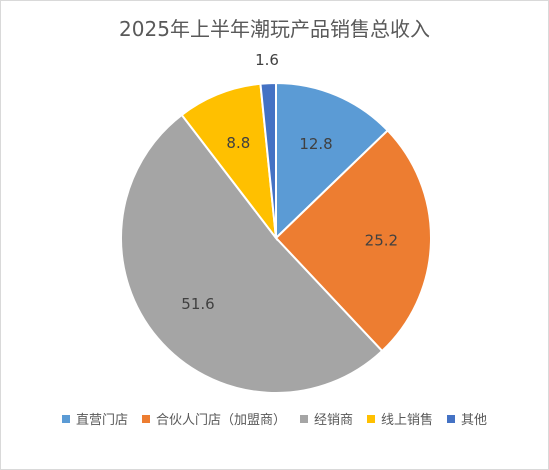  What do you see at coordinates (274, 29) in the screenshot?
I see `chart-title: 2025年上半年潮玩产品销售总收入` at bounding box center [274, 29].